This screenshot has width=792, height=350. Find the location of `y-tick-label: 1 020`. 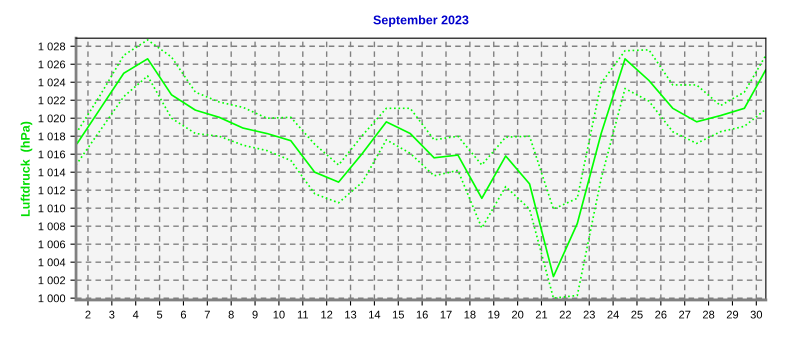

y-tick-label: 1 020 is located at coordinates (52, 118).